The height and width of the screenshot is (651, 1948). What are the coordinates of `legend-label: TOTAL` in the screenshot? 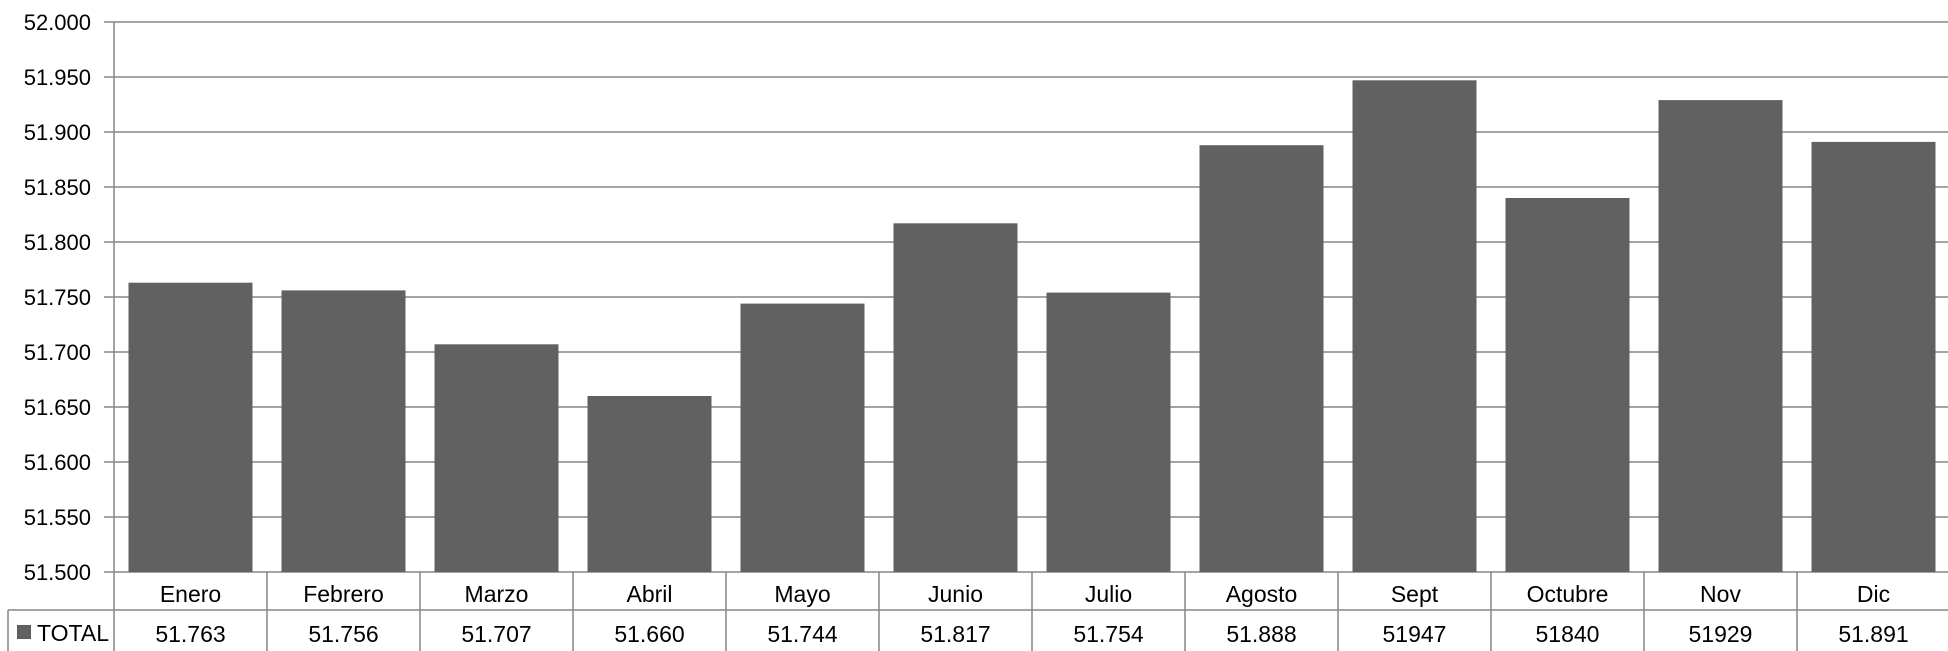 It's located at (73, 633).